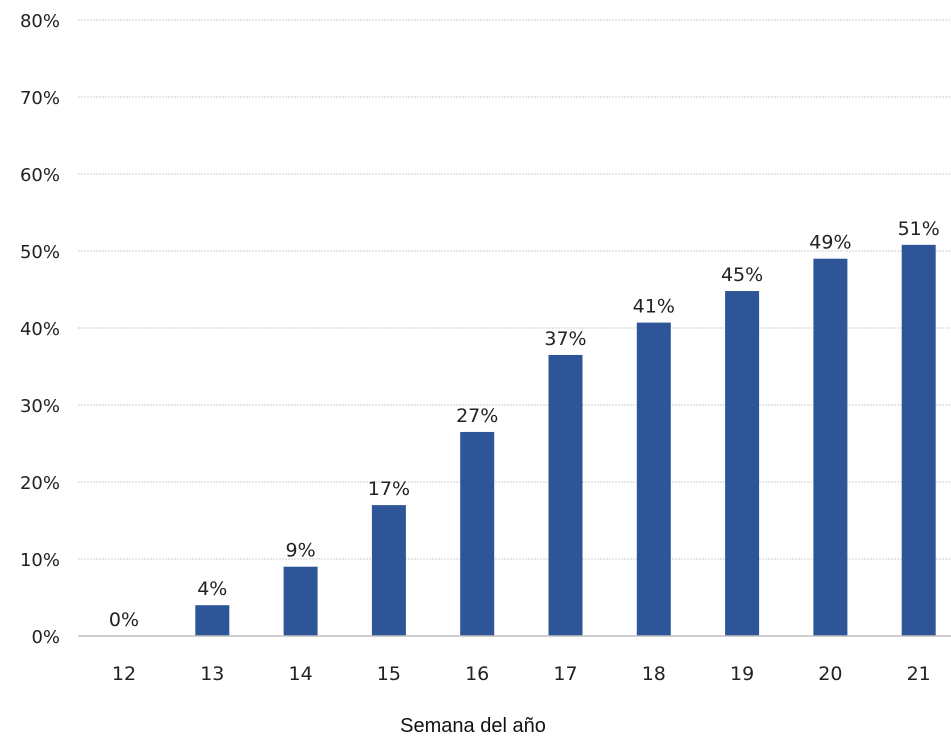 The width and height of the screenshot is (951, 737). What do you see at coordinates (389, 489) in the screenshot?
I see `data-label-week-15: 17%` at bounding box center [389, 489].